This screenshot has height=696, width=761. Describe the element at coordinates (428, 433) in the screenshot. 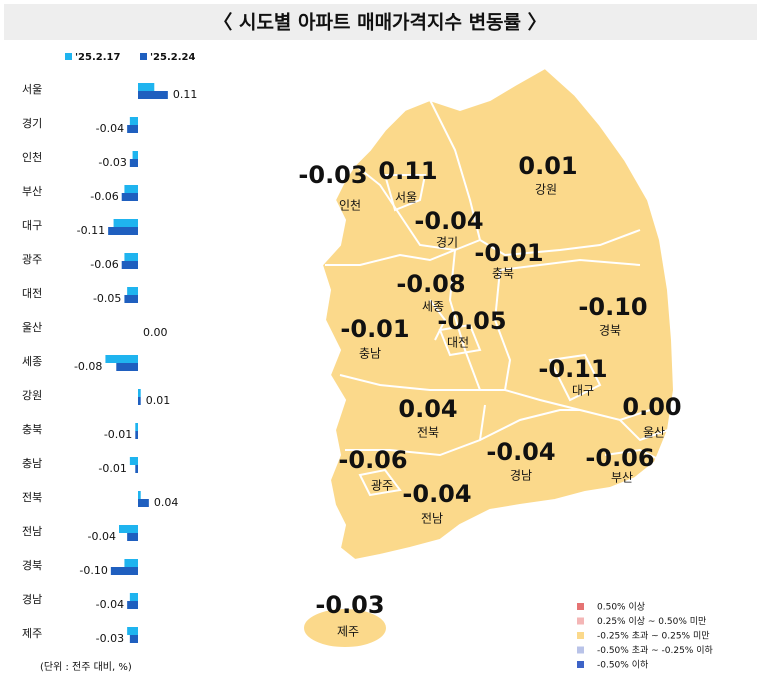

I see `map-region-name: 전북` at that location.